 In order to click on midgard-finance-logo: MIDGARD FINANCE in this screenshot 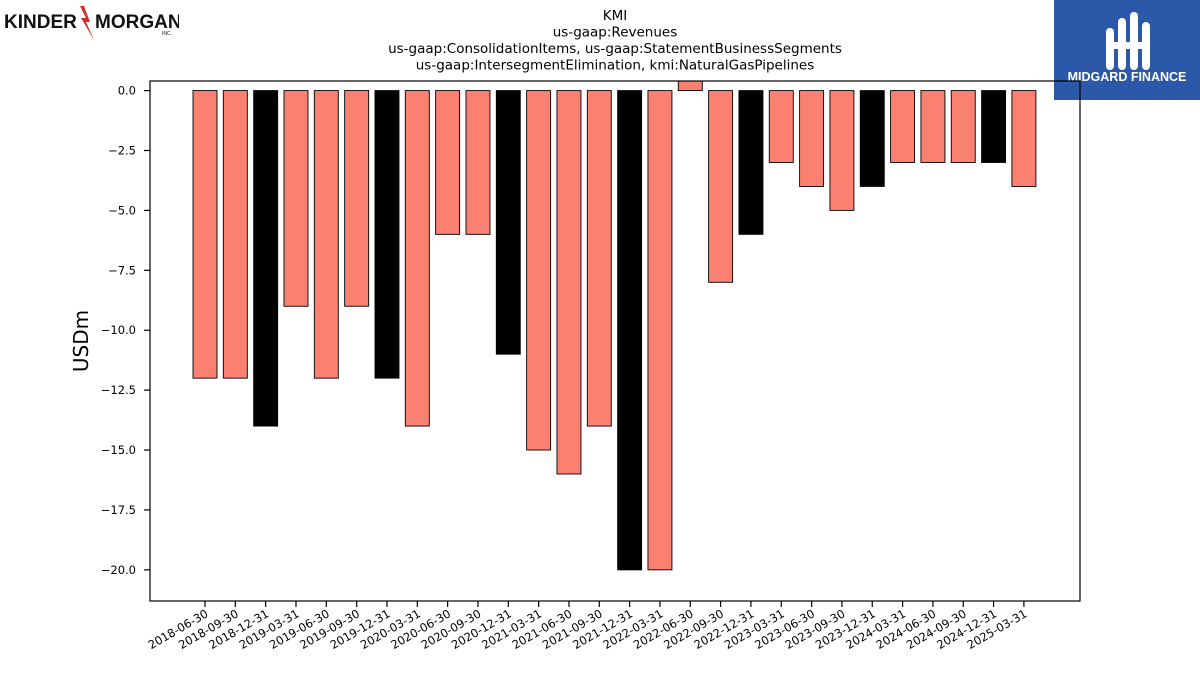, I will do `click(1127, 50)`.